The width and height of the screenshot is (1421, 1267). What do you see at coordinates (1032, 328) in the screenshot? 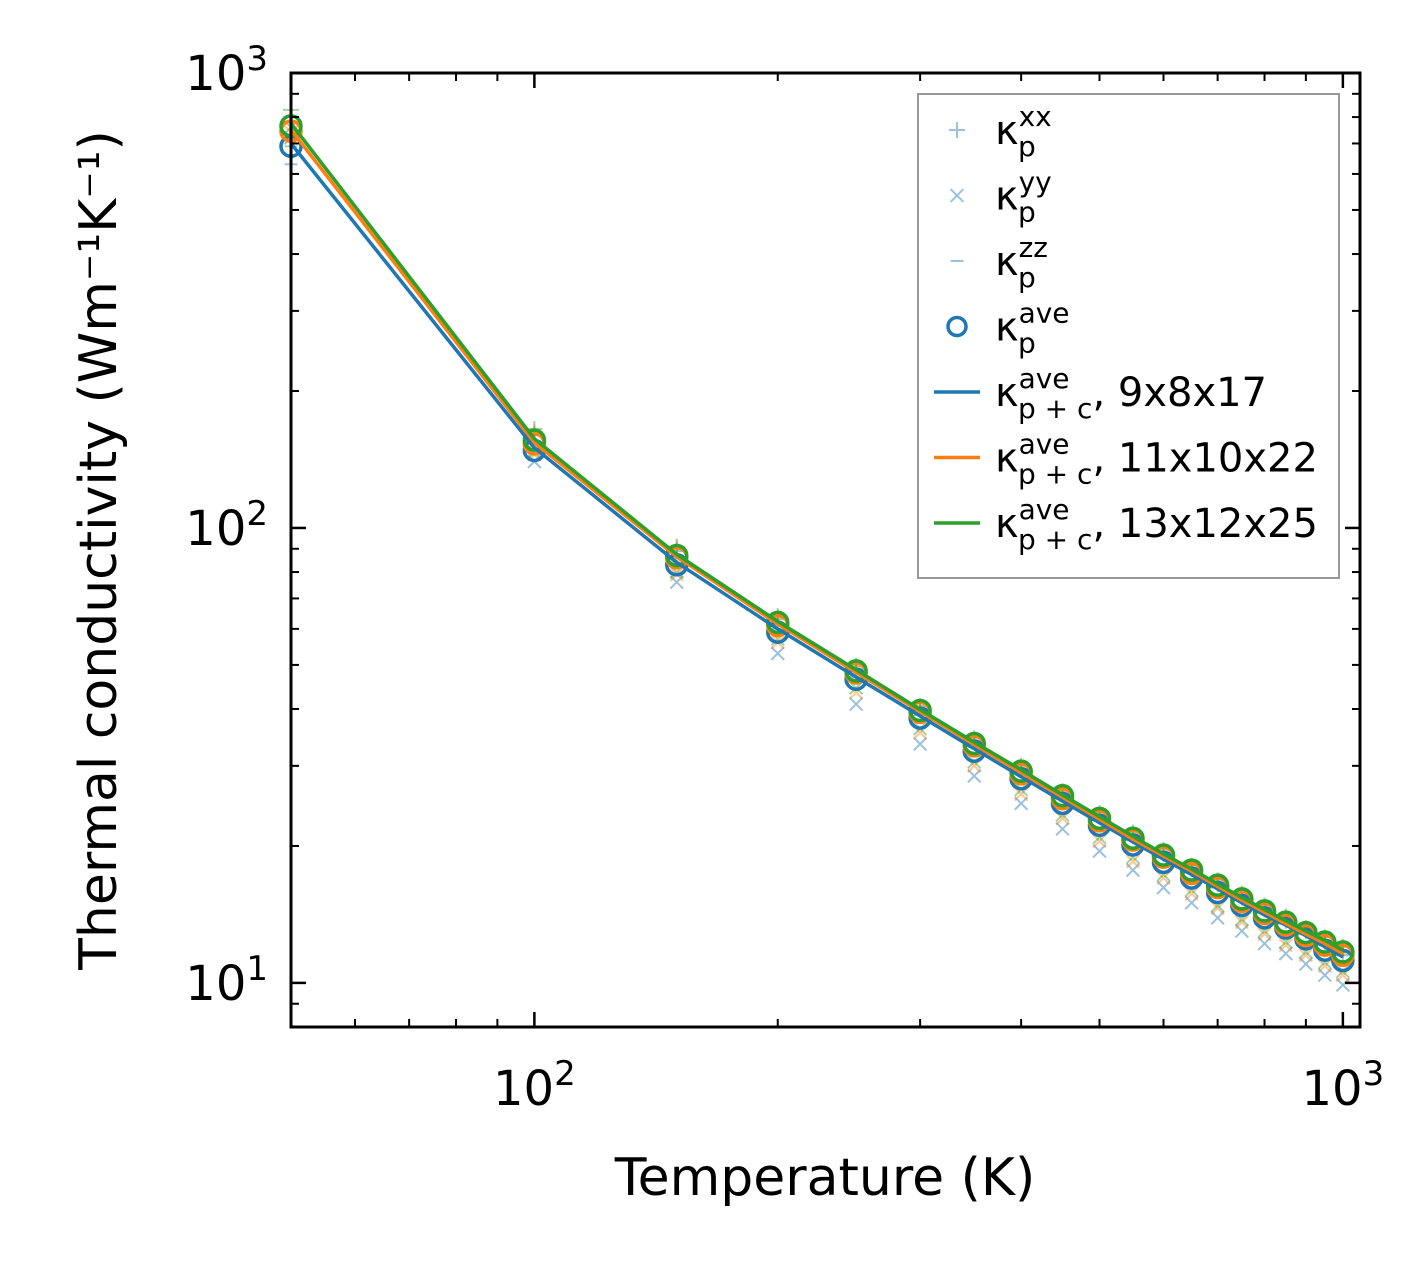
I see `legend-label: κave p` at bounding box center [1032, 328].